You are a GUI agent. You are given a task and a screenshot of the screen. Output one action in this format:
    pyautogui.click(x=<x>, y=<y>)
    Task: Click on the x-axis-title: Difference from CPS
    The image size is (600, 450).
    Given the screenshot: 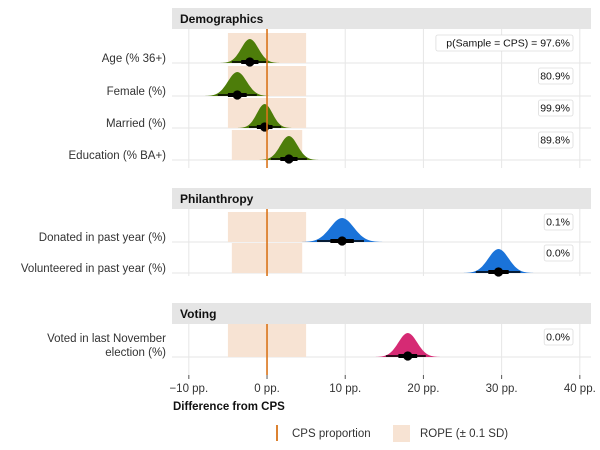 What is the action you would take?
    pyautogui.click(x=229, y=407)
    